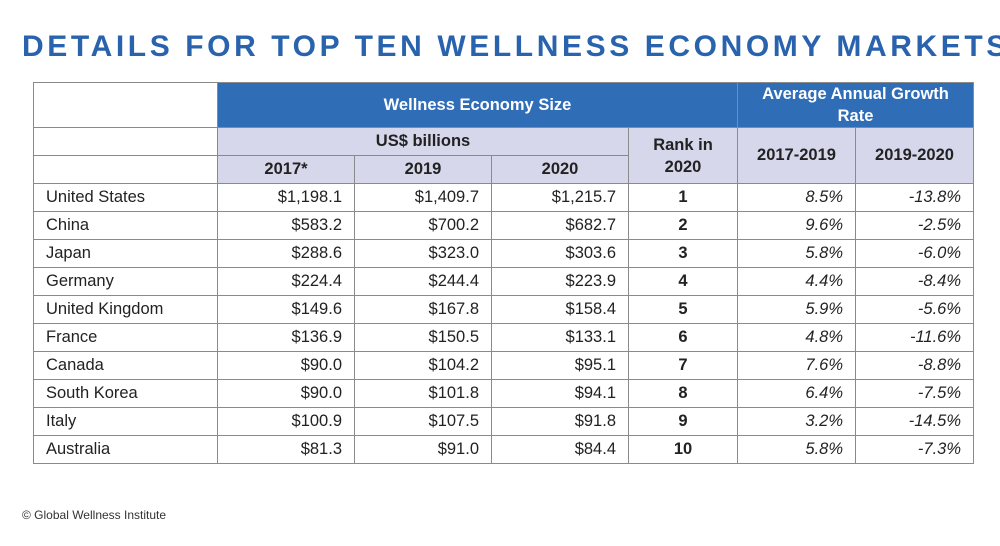  Describe the element at coordinates (914, 309) in the screenshot. I see `cell-growth-2019-2020: -5.6%` at that location.